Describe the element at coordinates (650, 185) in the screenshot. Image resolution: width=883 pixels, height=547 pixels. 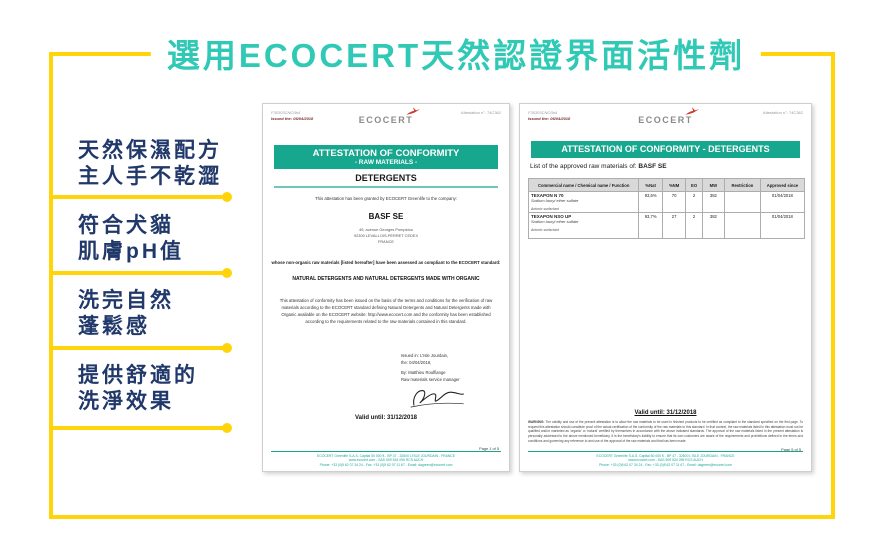
I see `col-header-nat: %Nat` at that location.